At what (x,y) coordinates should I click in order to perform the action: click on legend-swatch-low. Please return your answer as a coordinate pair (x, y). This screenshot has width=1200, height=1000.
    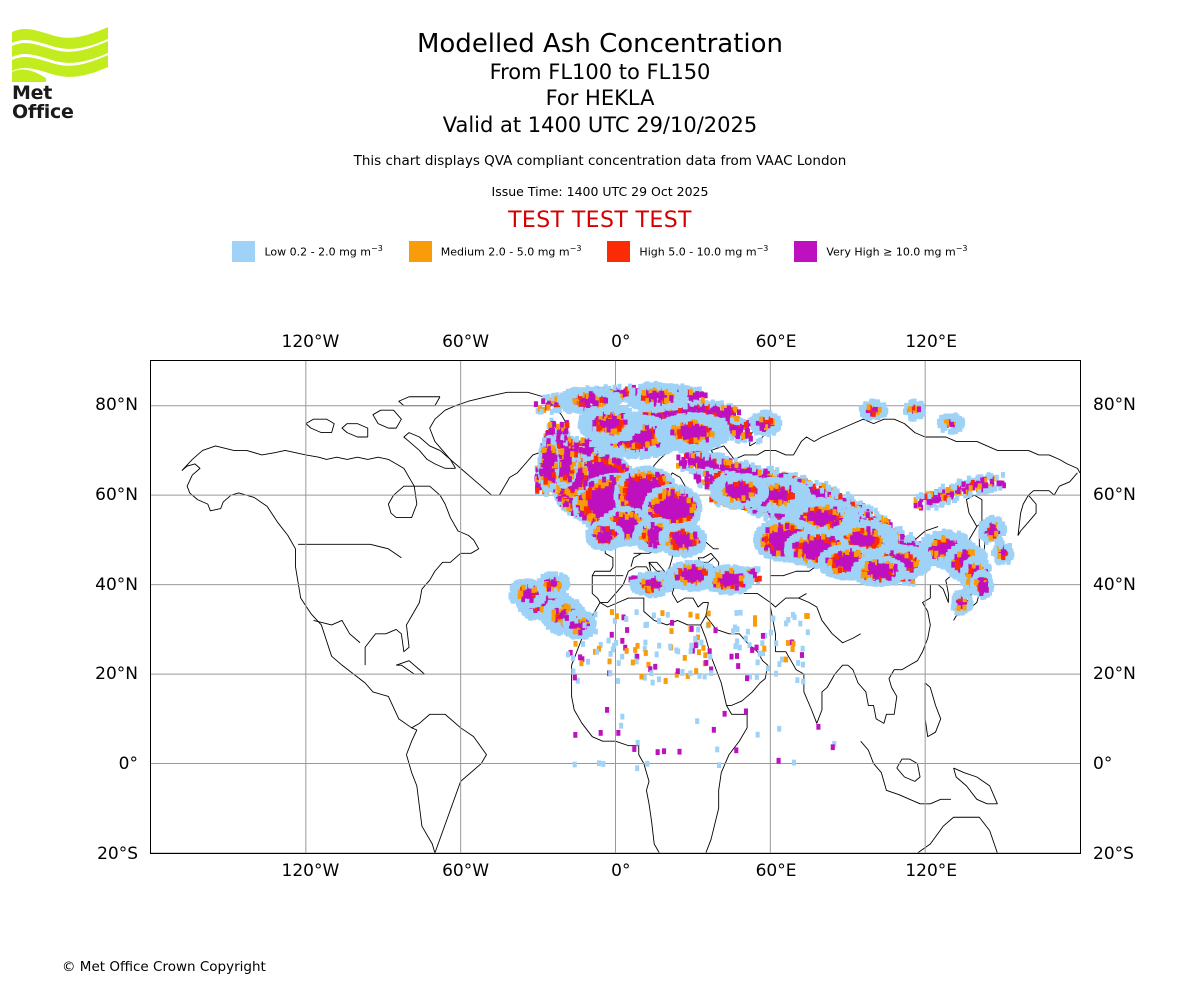
    Looking at the image, I should click on (244, 251).